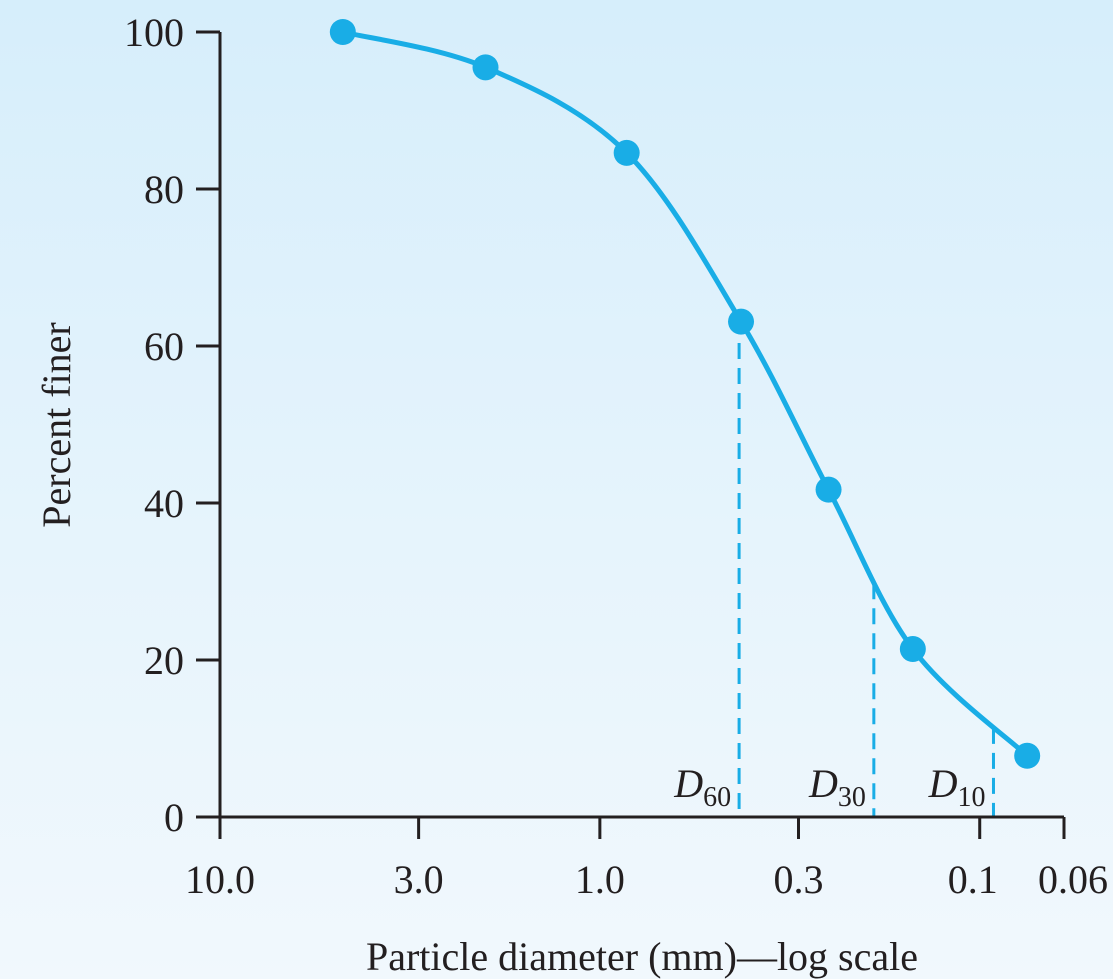  I want to click on y-tick-label: 40, so click(164, 503).